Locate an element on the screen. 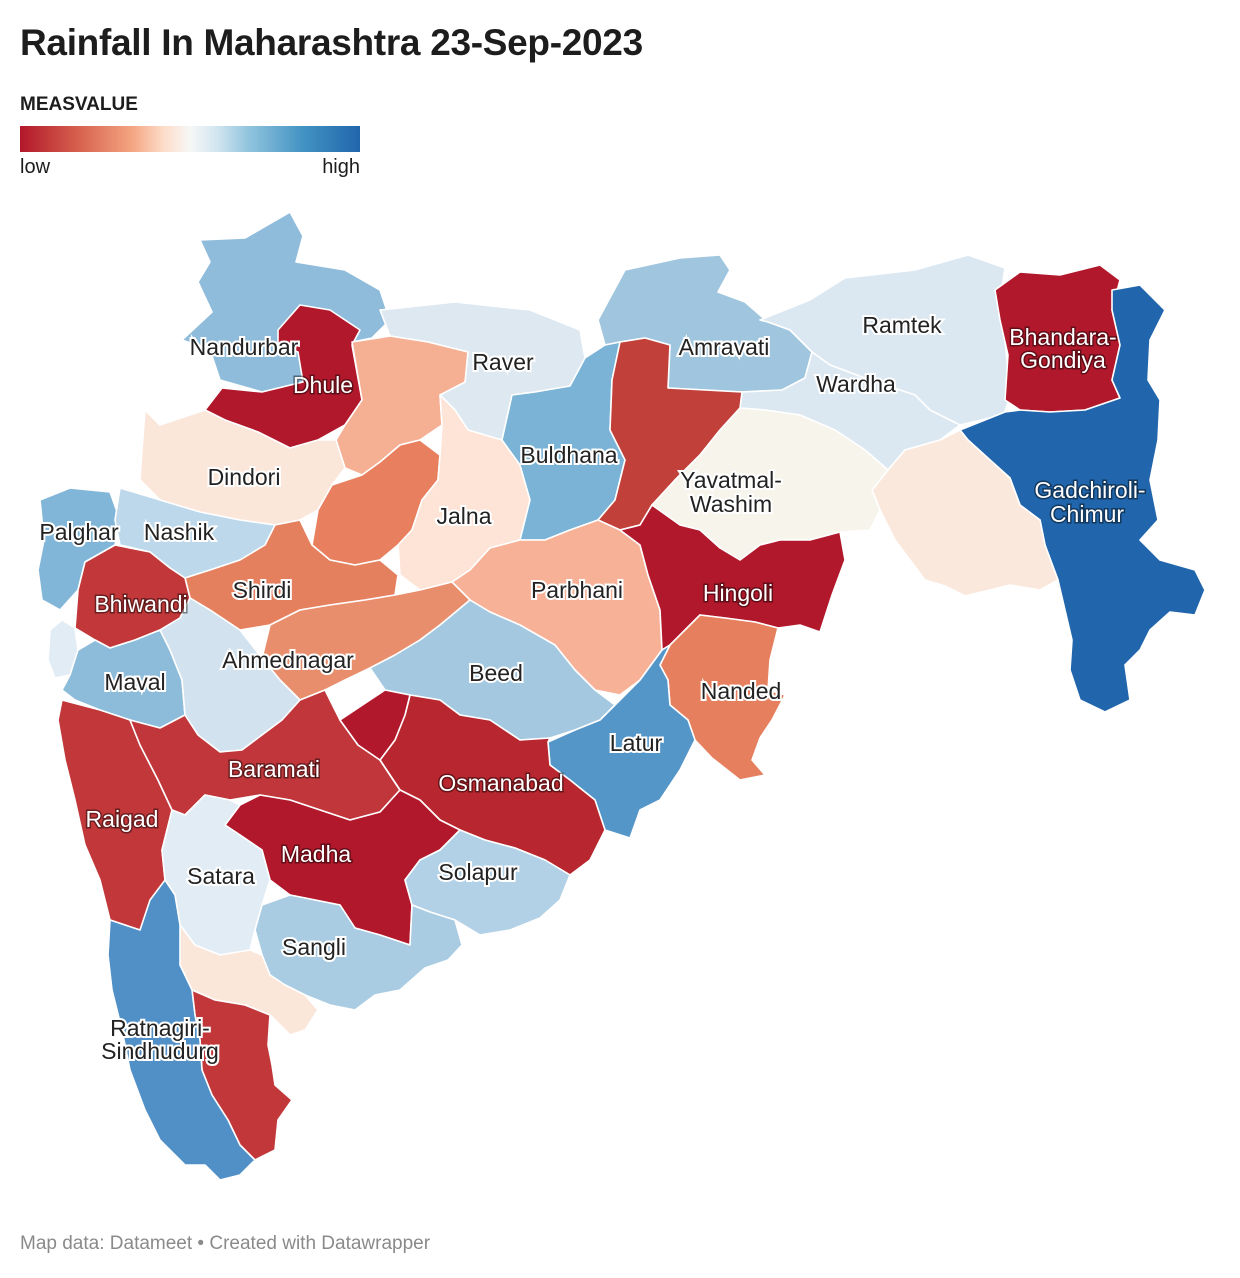 This screenshot has width=1240, height=1278. label-bhandara: Bhandara- is located at coordinates (1062, 337).